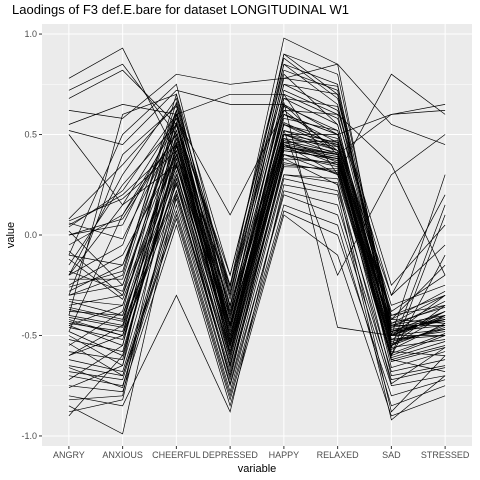  I want to click on y-tick-label: 0.0, so click(30, 235).